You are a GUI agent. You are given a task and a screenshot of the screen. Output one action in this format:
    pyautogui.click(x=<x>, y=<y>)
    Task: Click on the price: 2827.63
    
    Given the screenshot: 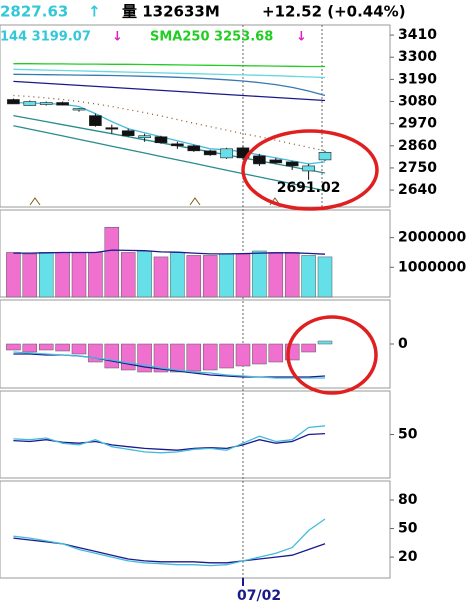 What is the action you would take?
    pyautogui.click(x=34, y=12)
    